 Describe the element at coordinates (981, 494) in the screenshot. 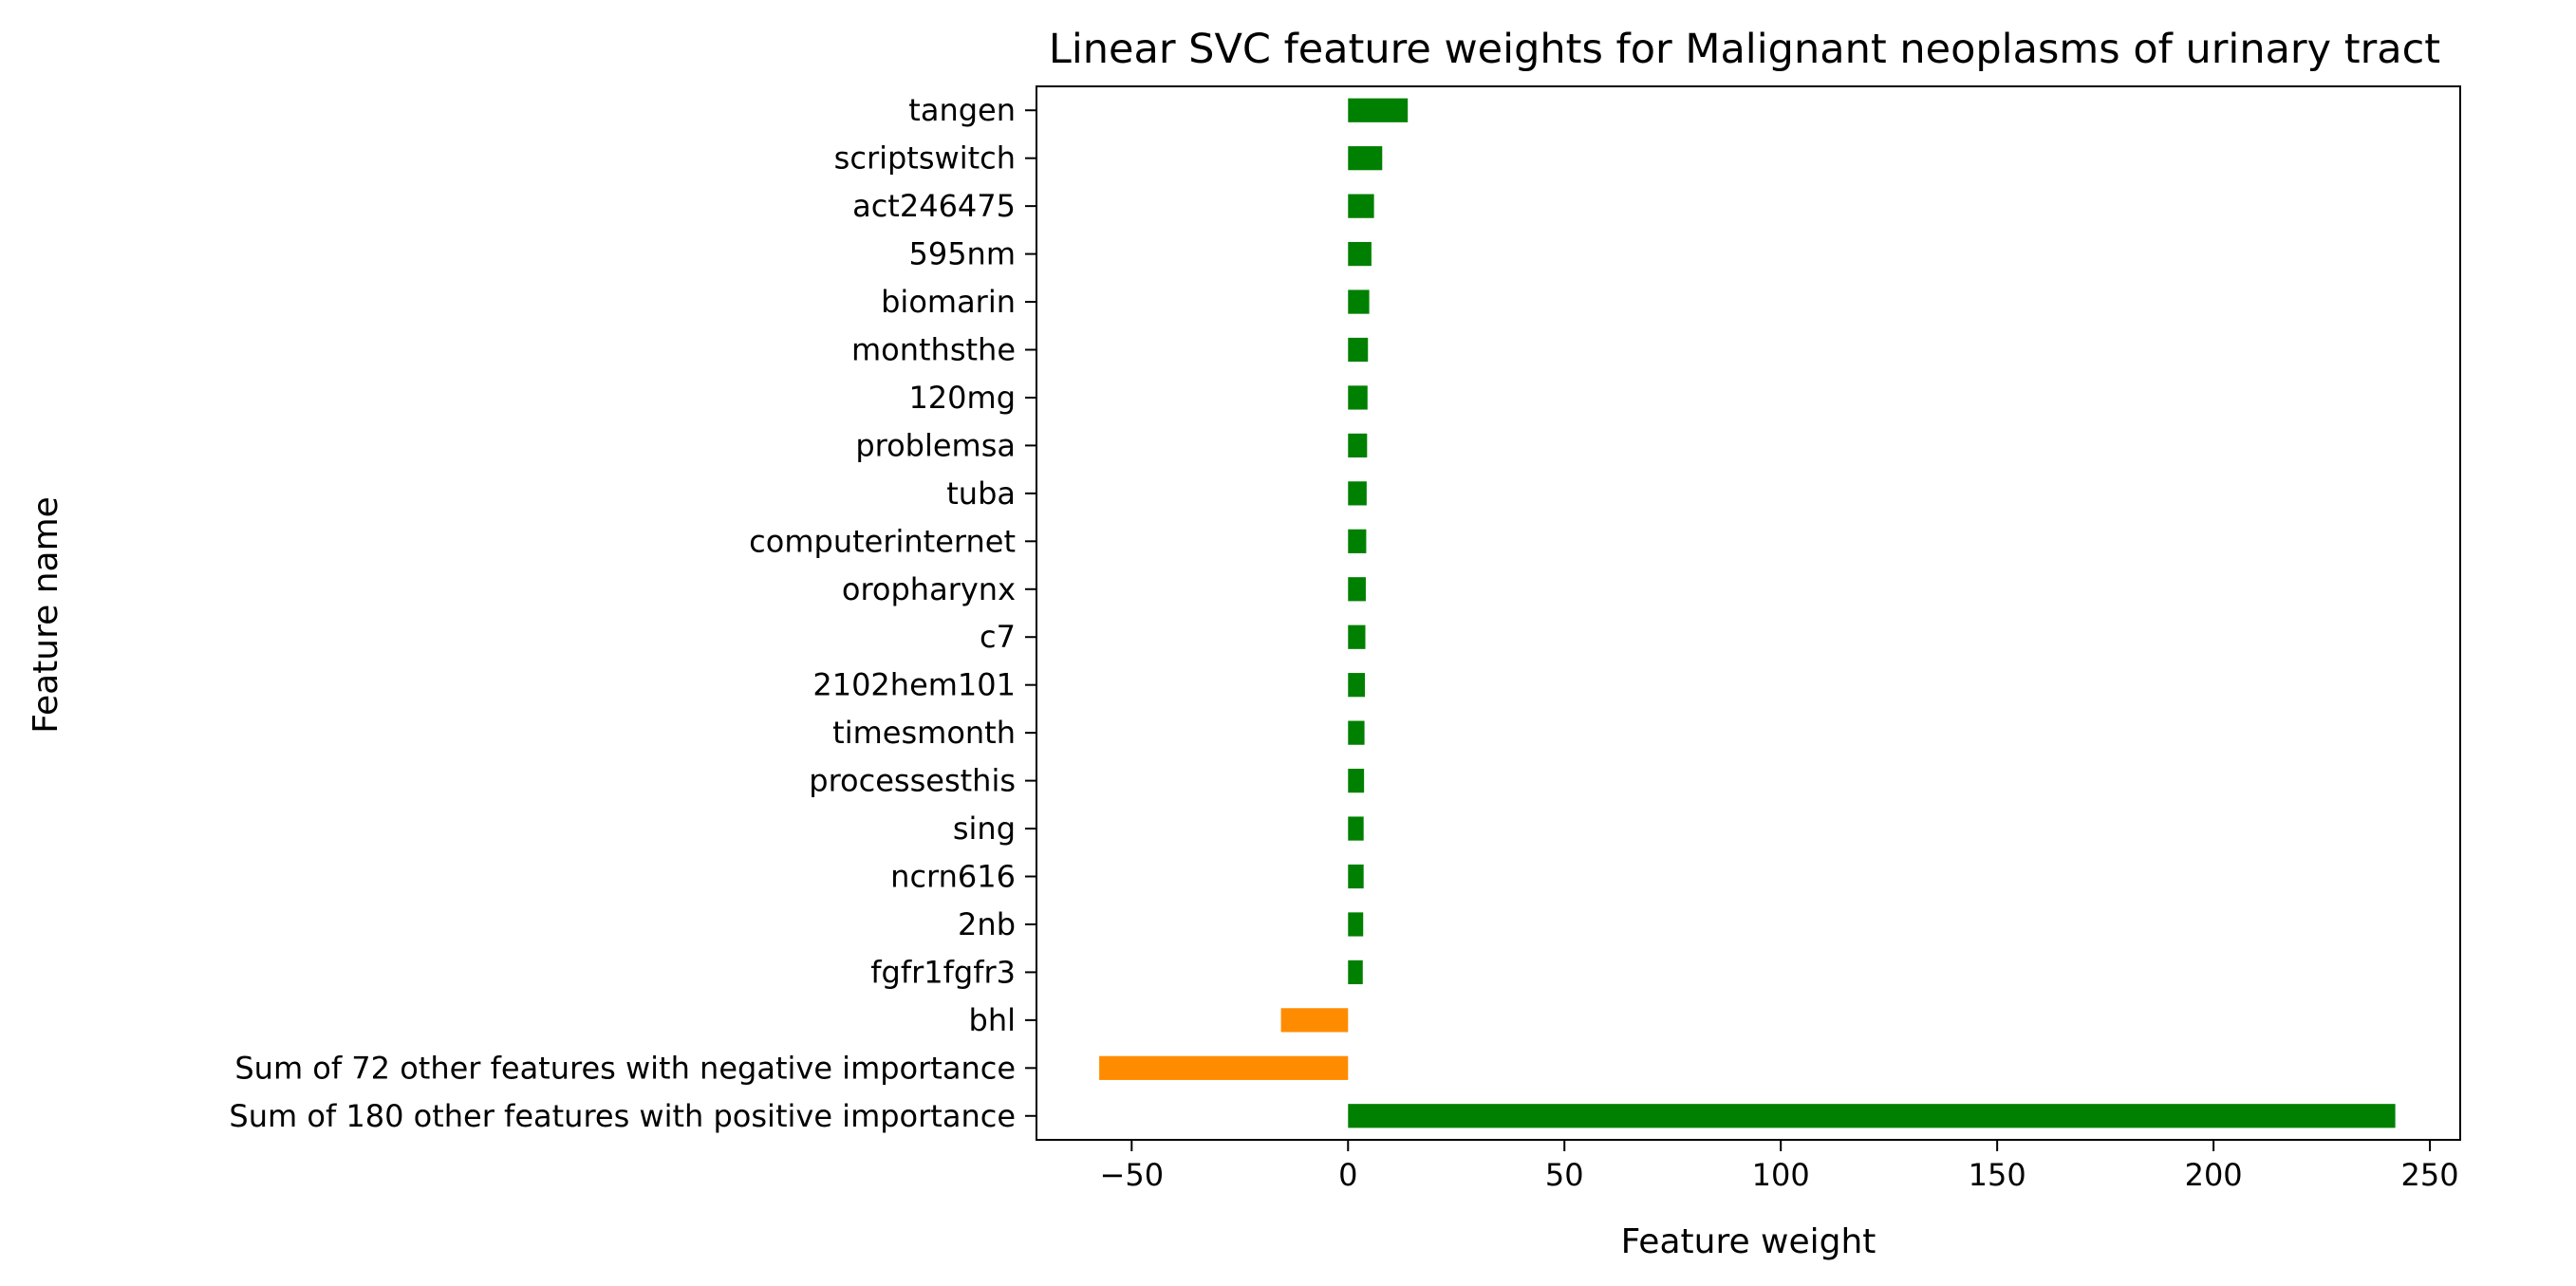

I see `y-tick-label-8: tuba` at that location.